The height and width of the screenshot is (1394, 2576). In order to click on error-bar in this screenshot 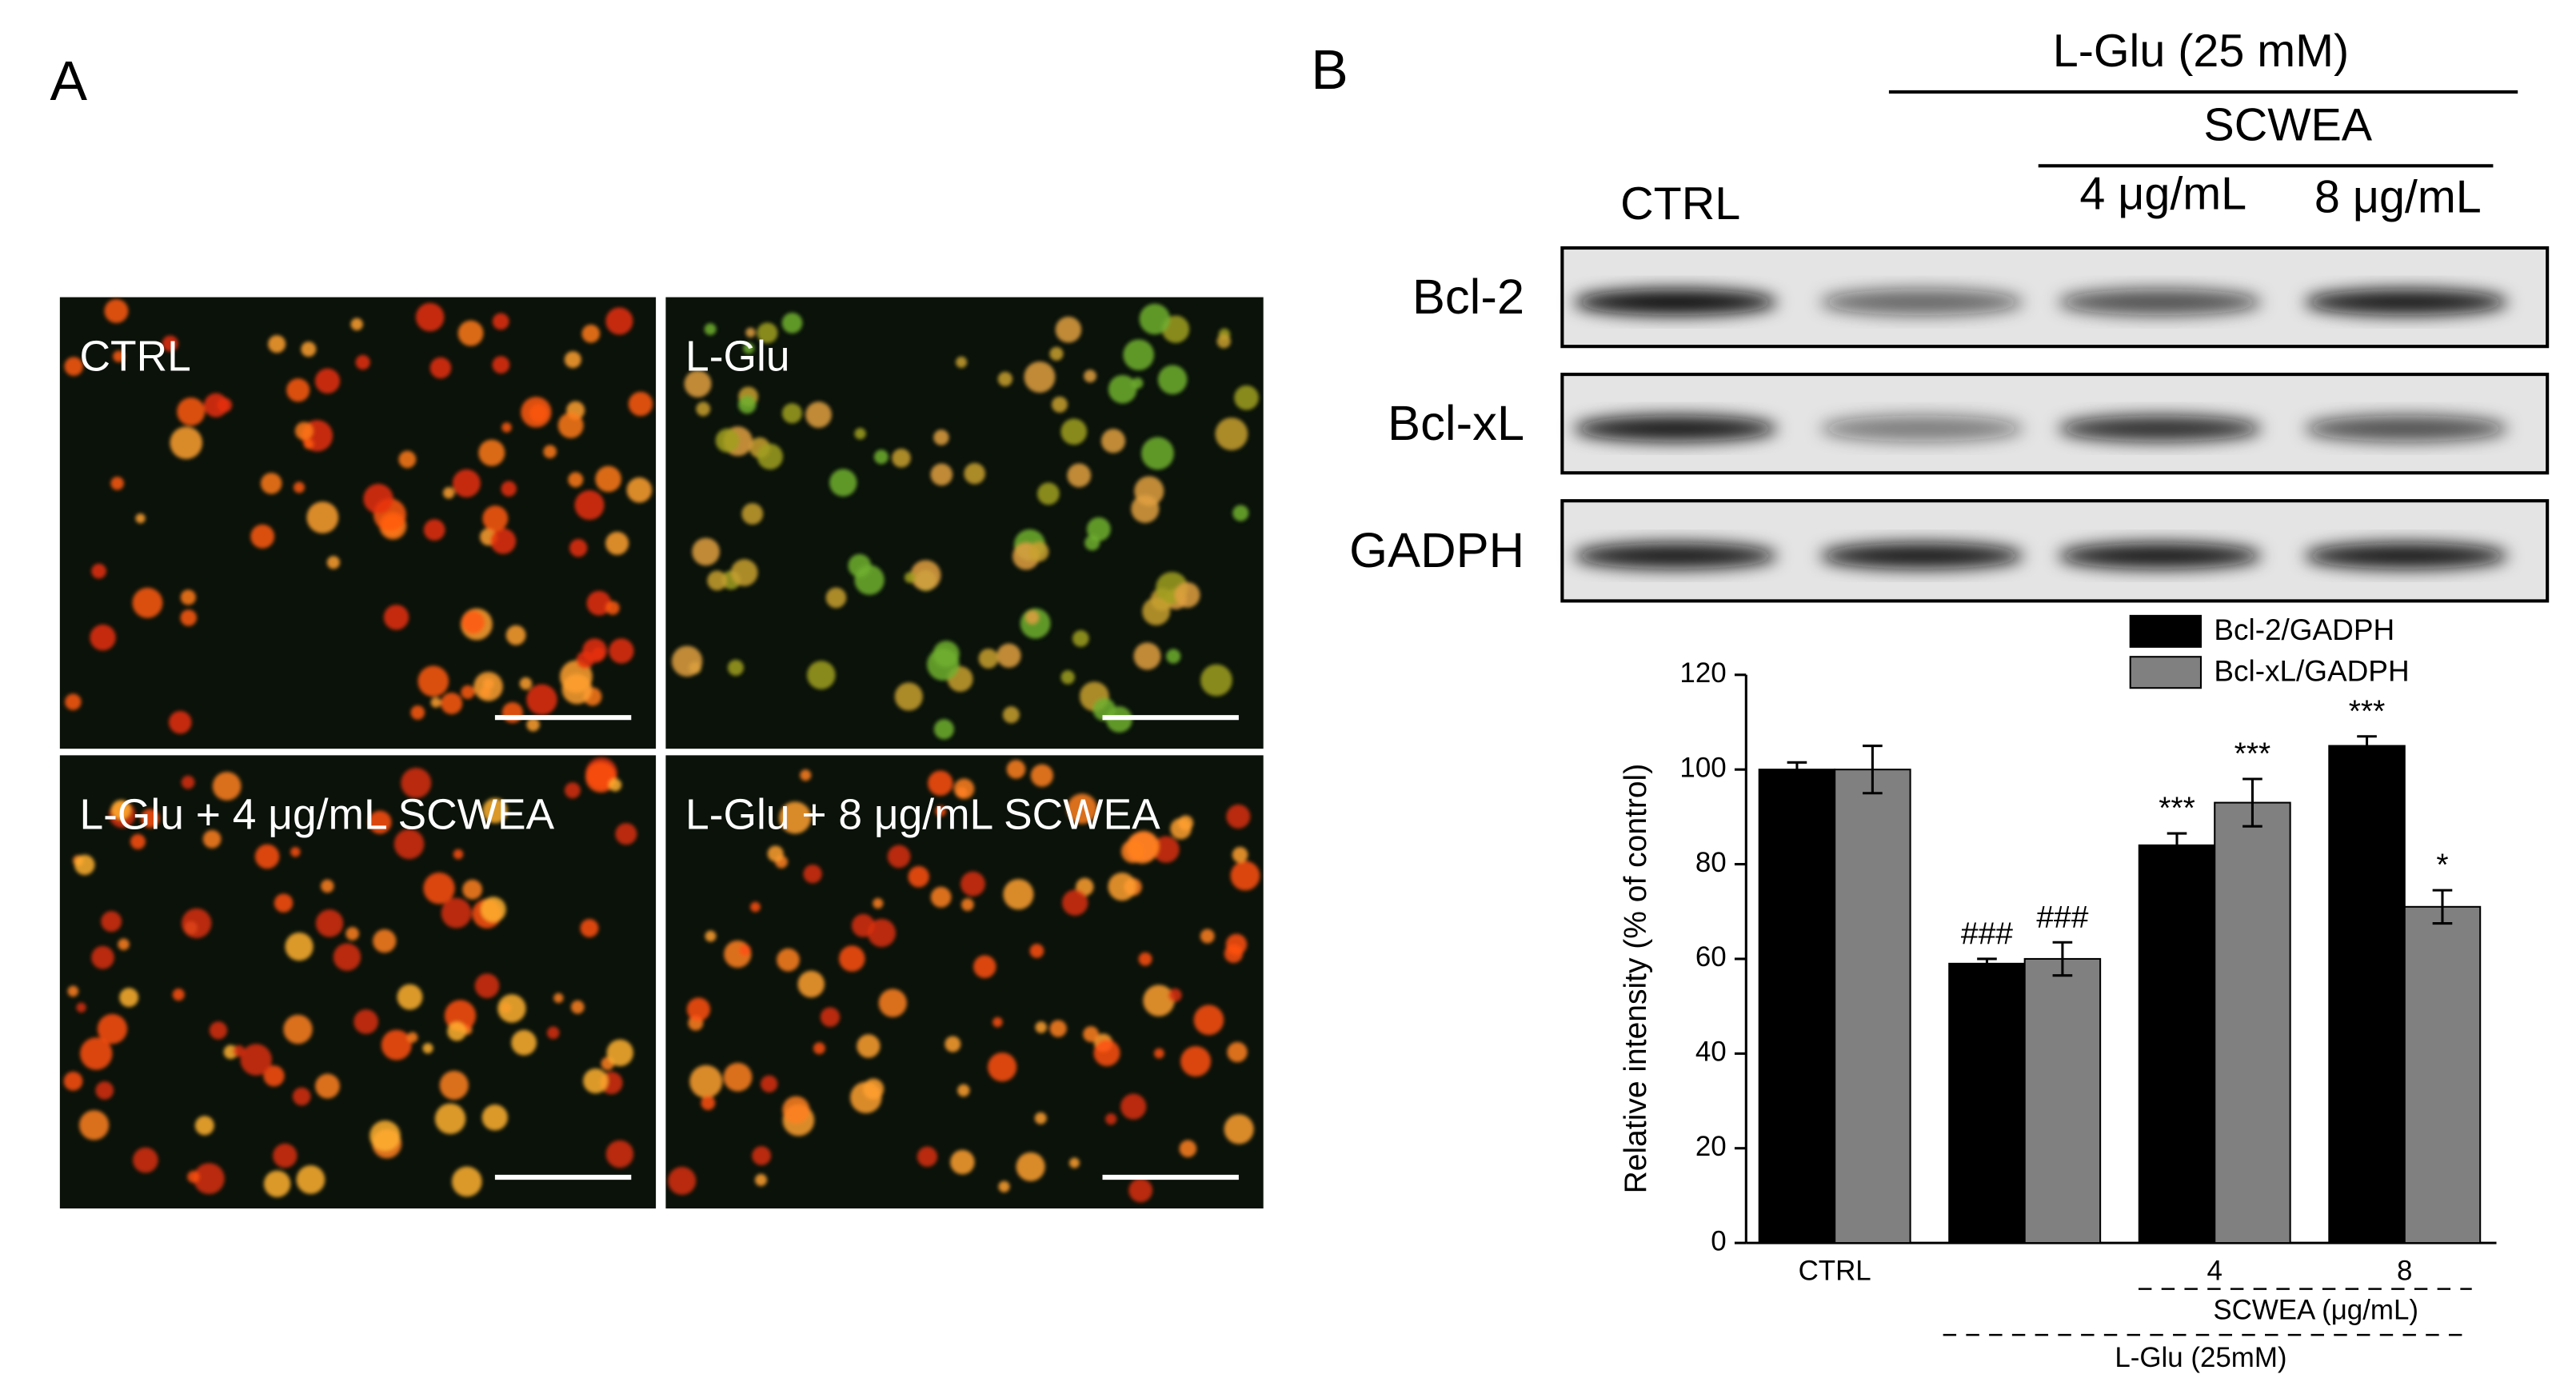, I will do `click(2252, 802)`.